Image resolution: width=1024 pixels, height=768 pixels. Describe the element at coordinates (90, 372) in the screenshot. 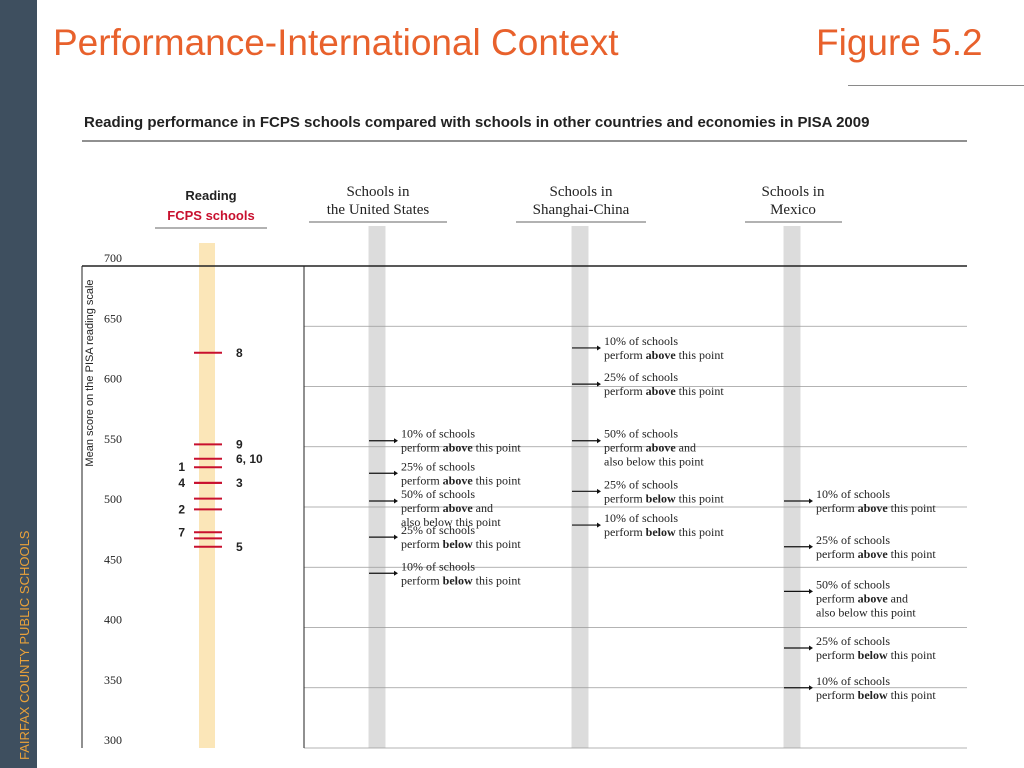

I see `y-axis-label: Mean score on the PISA reading scale` at that location.